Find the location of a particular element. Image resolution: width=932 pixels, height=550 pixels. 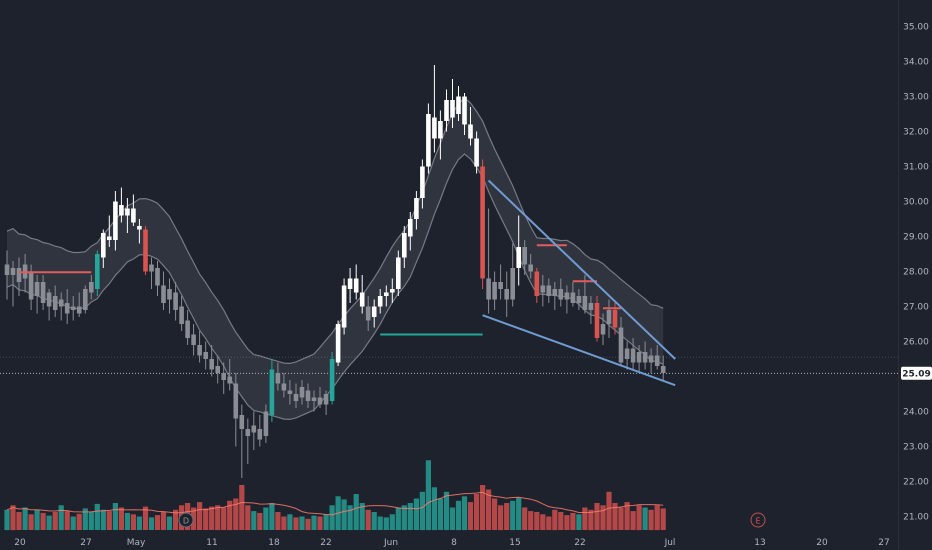

dividend-marker-icon is located at coordinates (186, 520).